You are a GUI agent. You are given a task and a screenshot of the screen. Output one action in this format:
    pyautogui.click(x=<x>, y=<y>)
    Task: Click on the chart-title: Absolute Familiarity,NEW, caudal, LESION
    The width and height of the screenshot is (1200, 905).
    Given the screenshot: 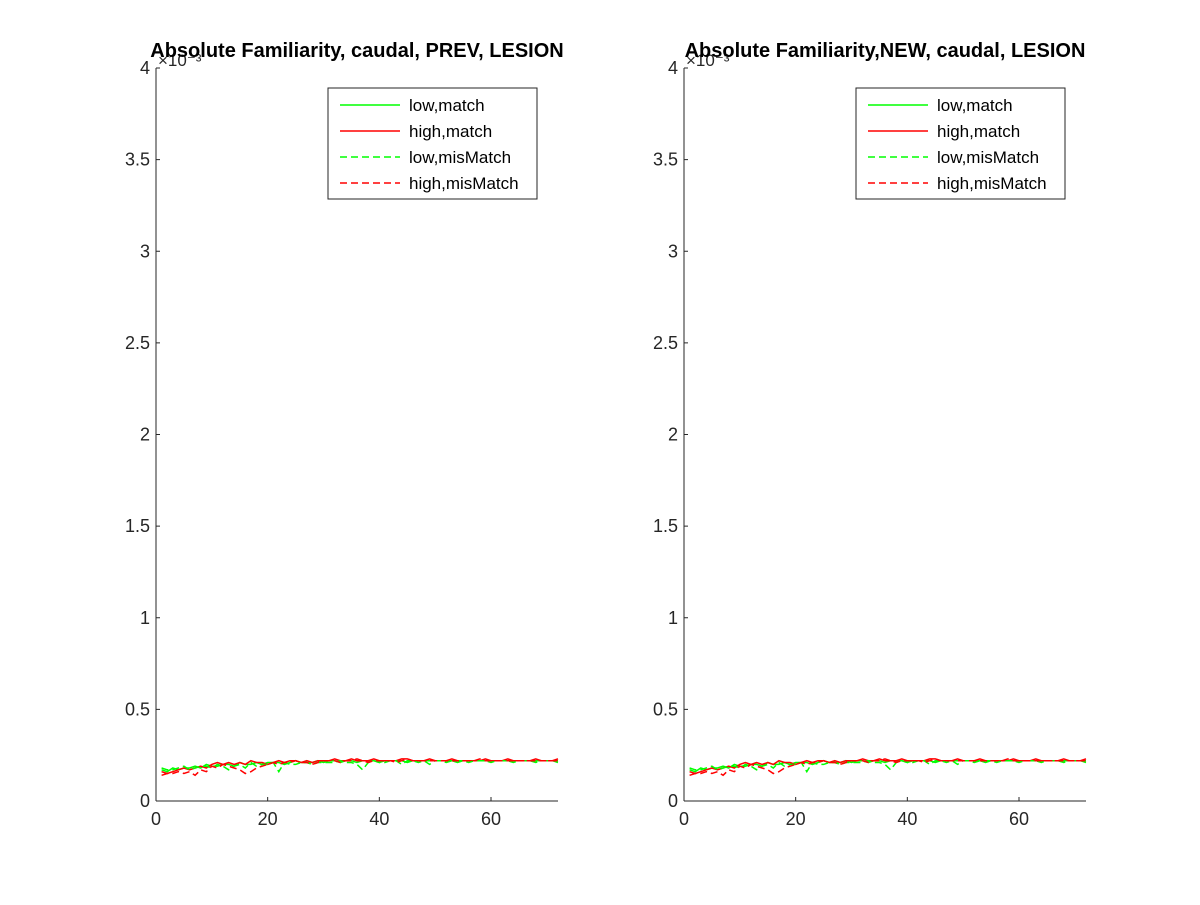 What is the action you would take?
    pyautogui.click(x=885, y=51)
    